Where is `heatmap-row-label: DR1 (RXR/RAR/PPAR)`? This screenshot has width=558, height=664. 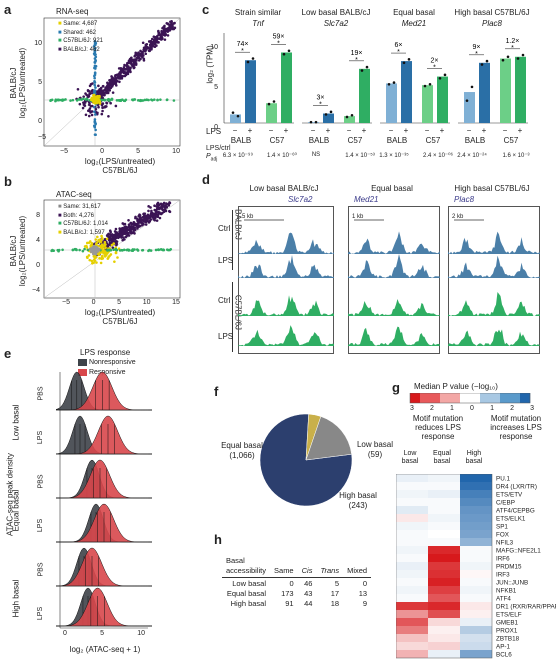
heatmap-row-label: DR1 (RXR/RAR/PPAR) is located at coordinates (526, 607).